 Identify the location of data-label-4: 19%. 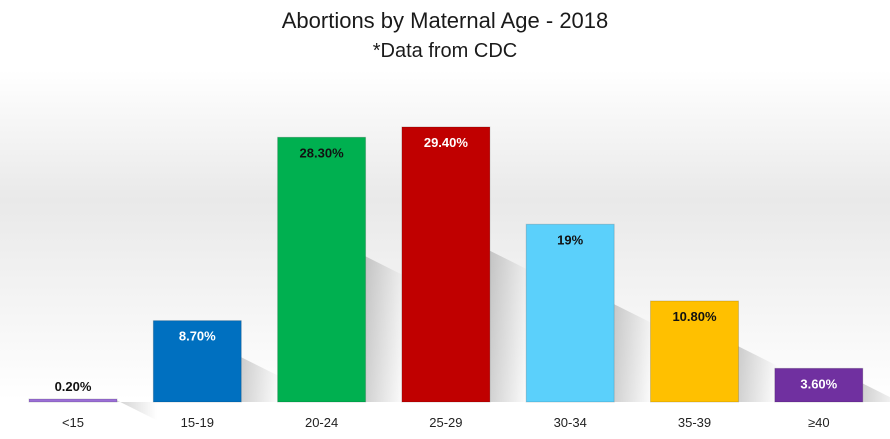
(570, 239).